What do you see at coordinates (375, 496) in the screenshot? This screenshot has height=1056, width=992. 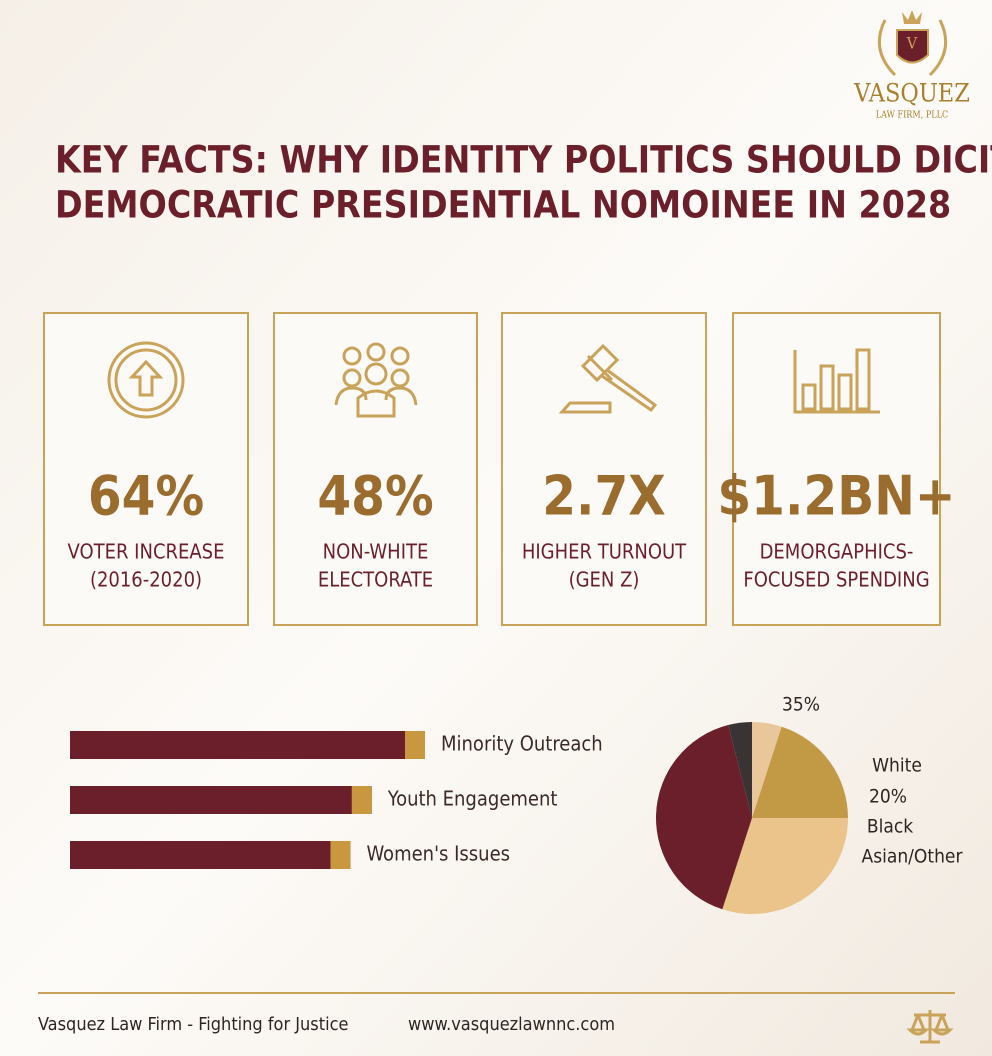 I see `card-stat: 48%` at bounding box center [375, 496].